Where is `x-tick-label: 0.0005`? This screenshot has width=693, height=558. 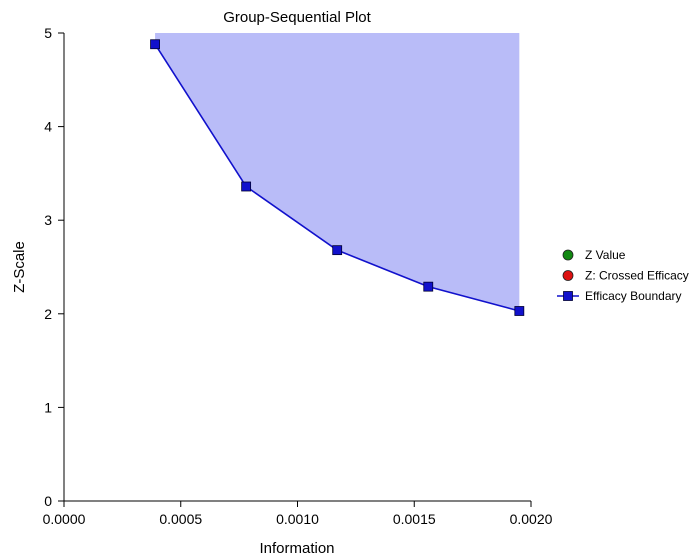 x-tick-label: 0.0005 is located at coordinates (180, 519).